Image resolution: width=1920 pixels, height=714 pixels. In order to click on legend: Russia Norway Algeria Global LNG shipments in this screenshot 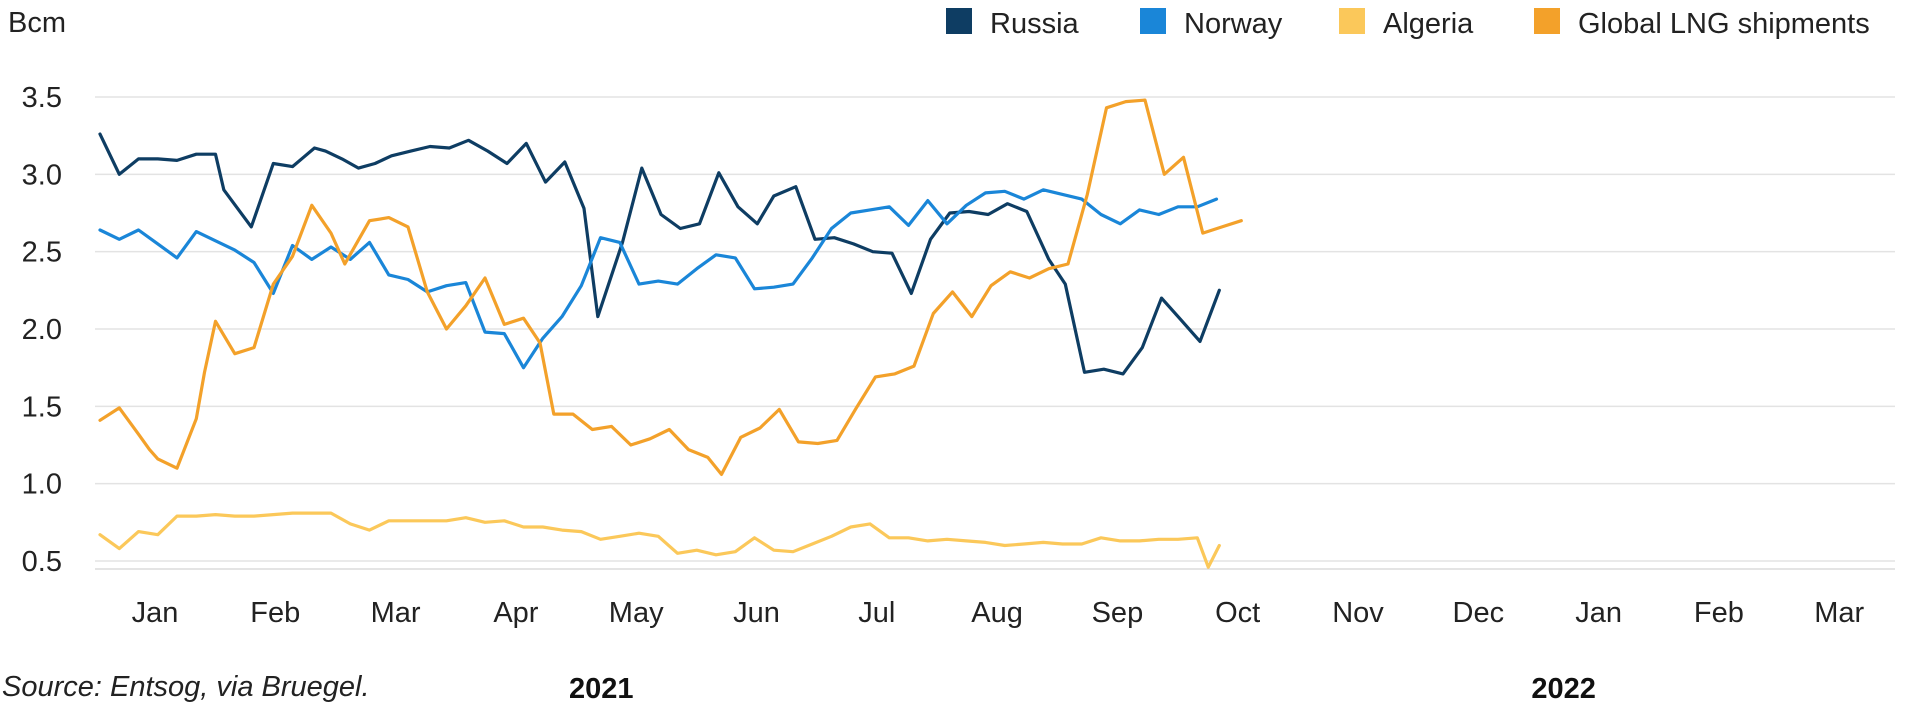, I will do `click(1408, 24)`.